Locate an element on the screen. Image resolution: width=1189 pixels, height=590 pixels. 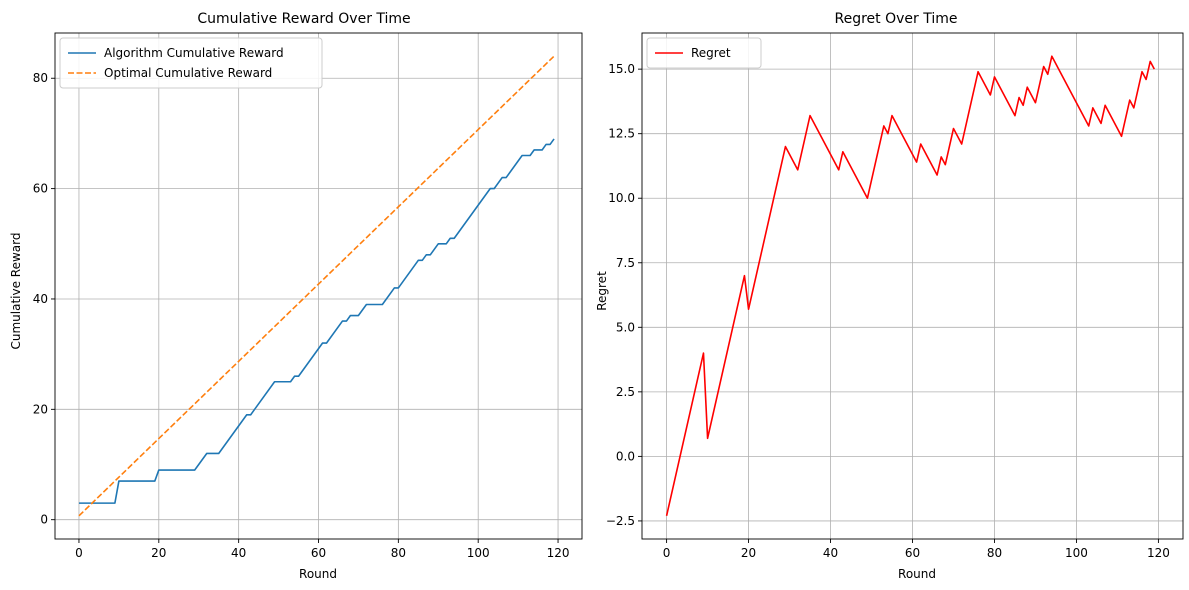
regret-ytick-label: 15.0 is located at coordinates (621, 69).